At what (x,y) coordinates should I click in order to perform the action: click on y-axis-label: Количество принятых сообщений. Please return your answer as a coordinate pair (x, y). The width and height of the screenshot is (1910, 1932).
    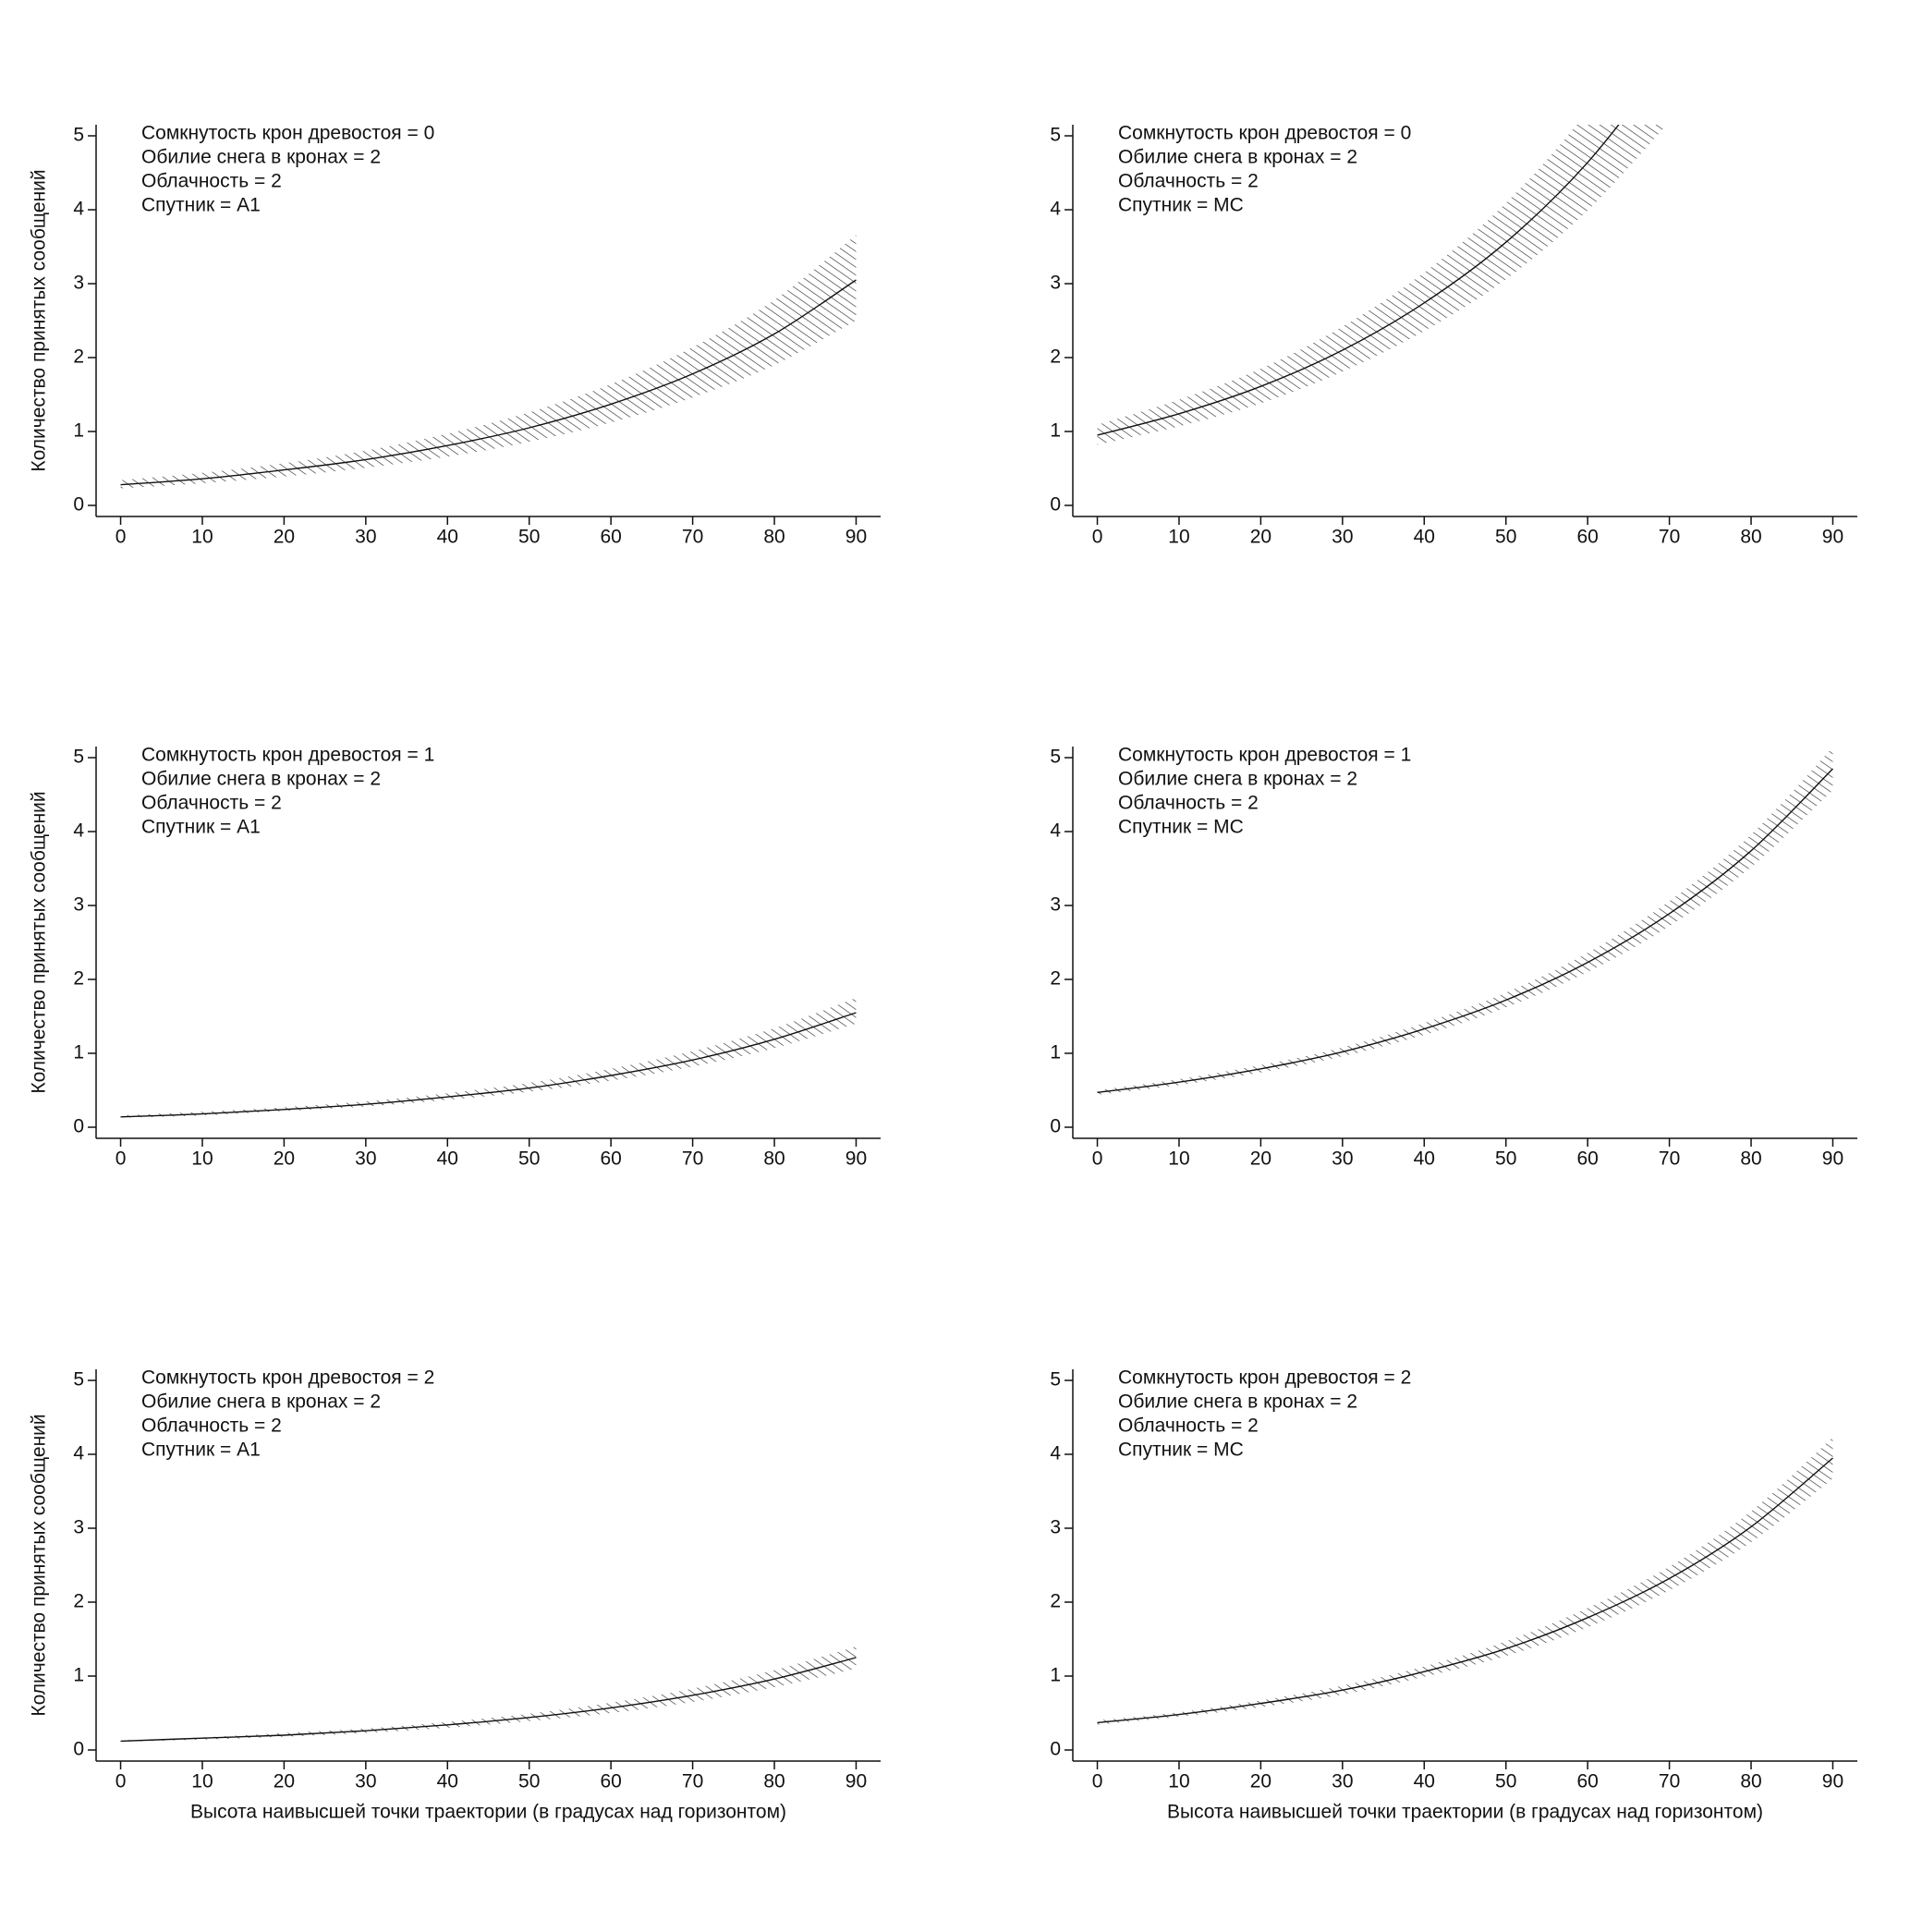
    Looking at the image, I should click on (40, 320).